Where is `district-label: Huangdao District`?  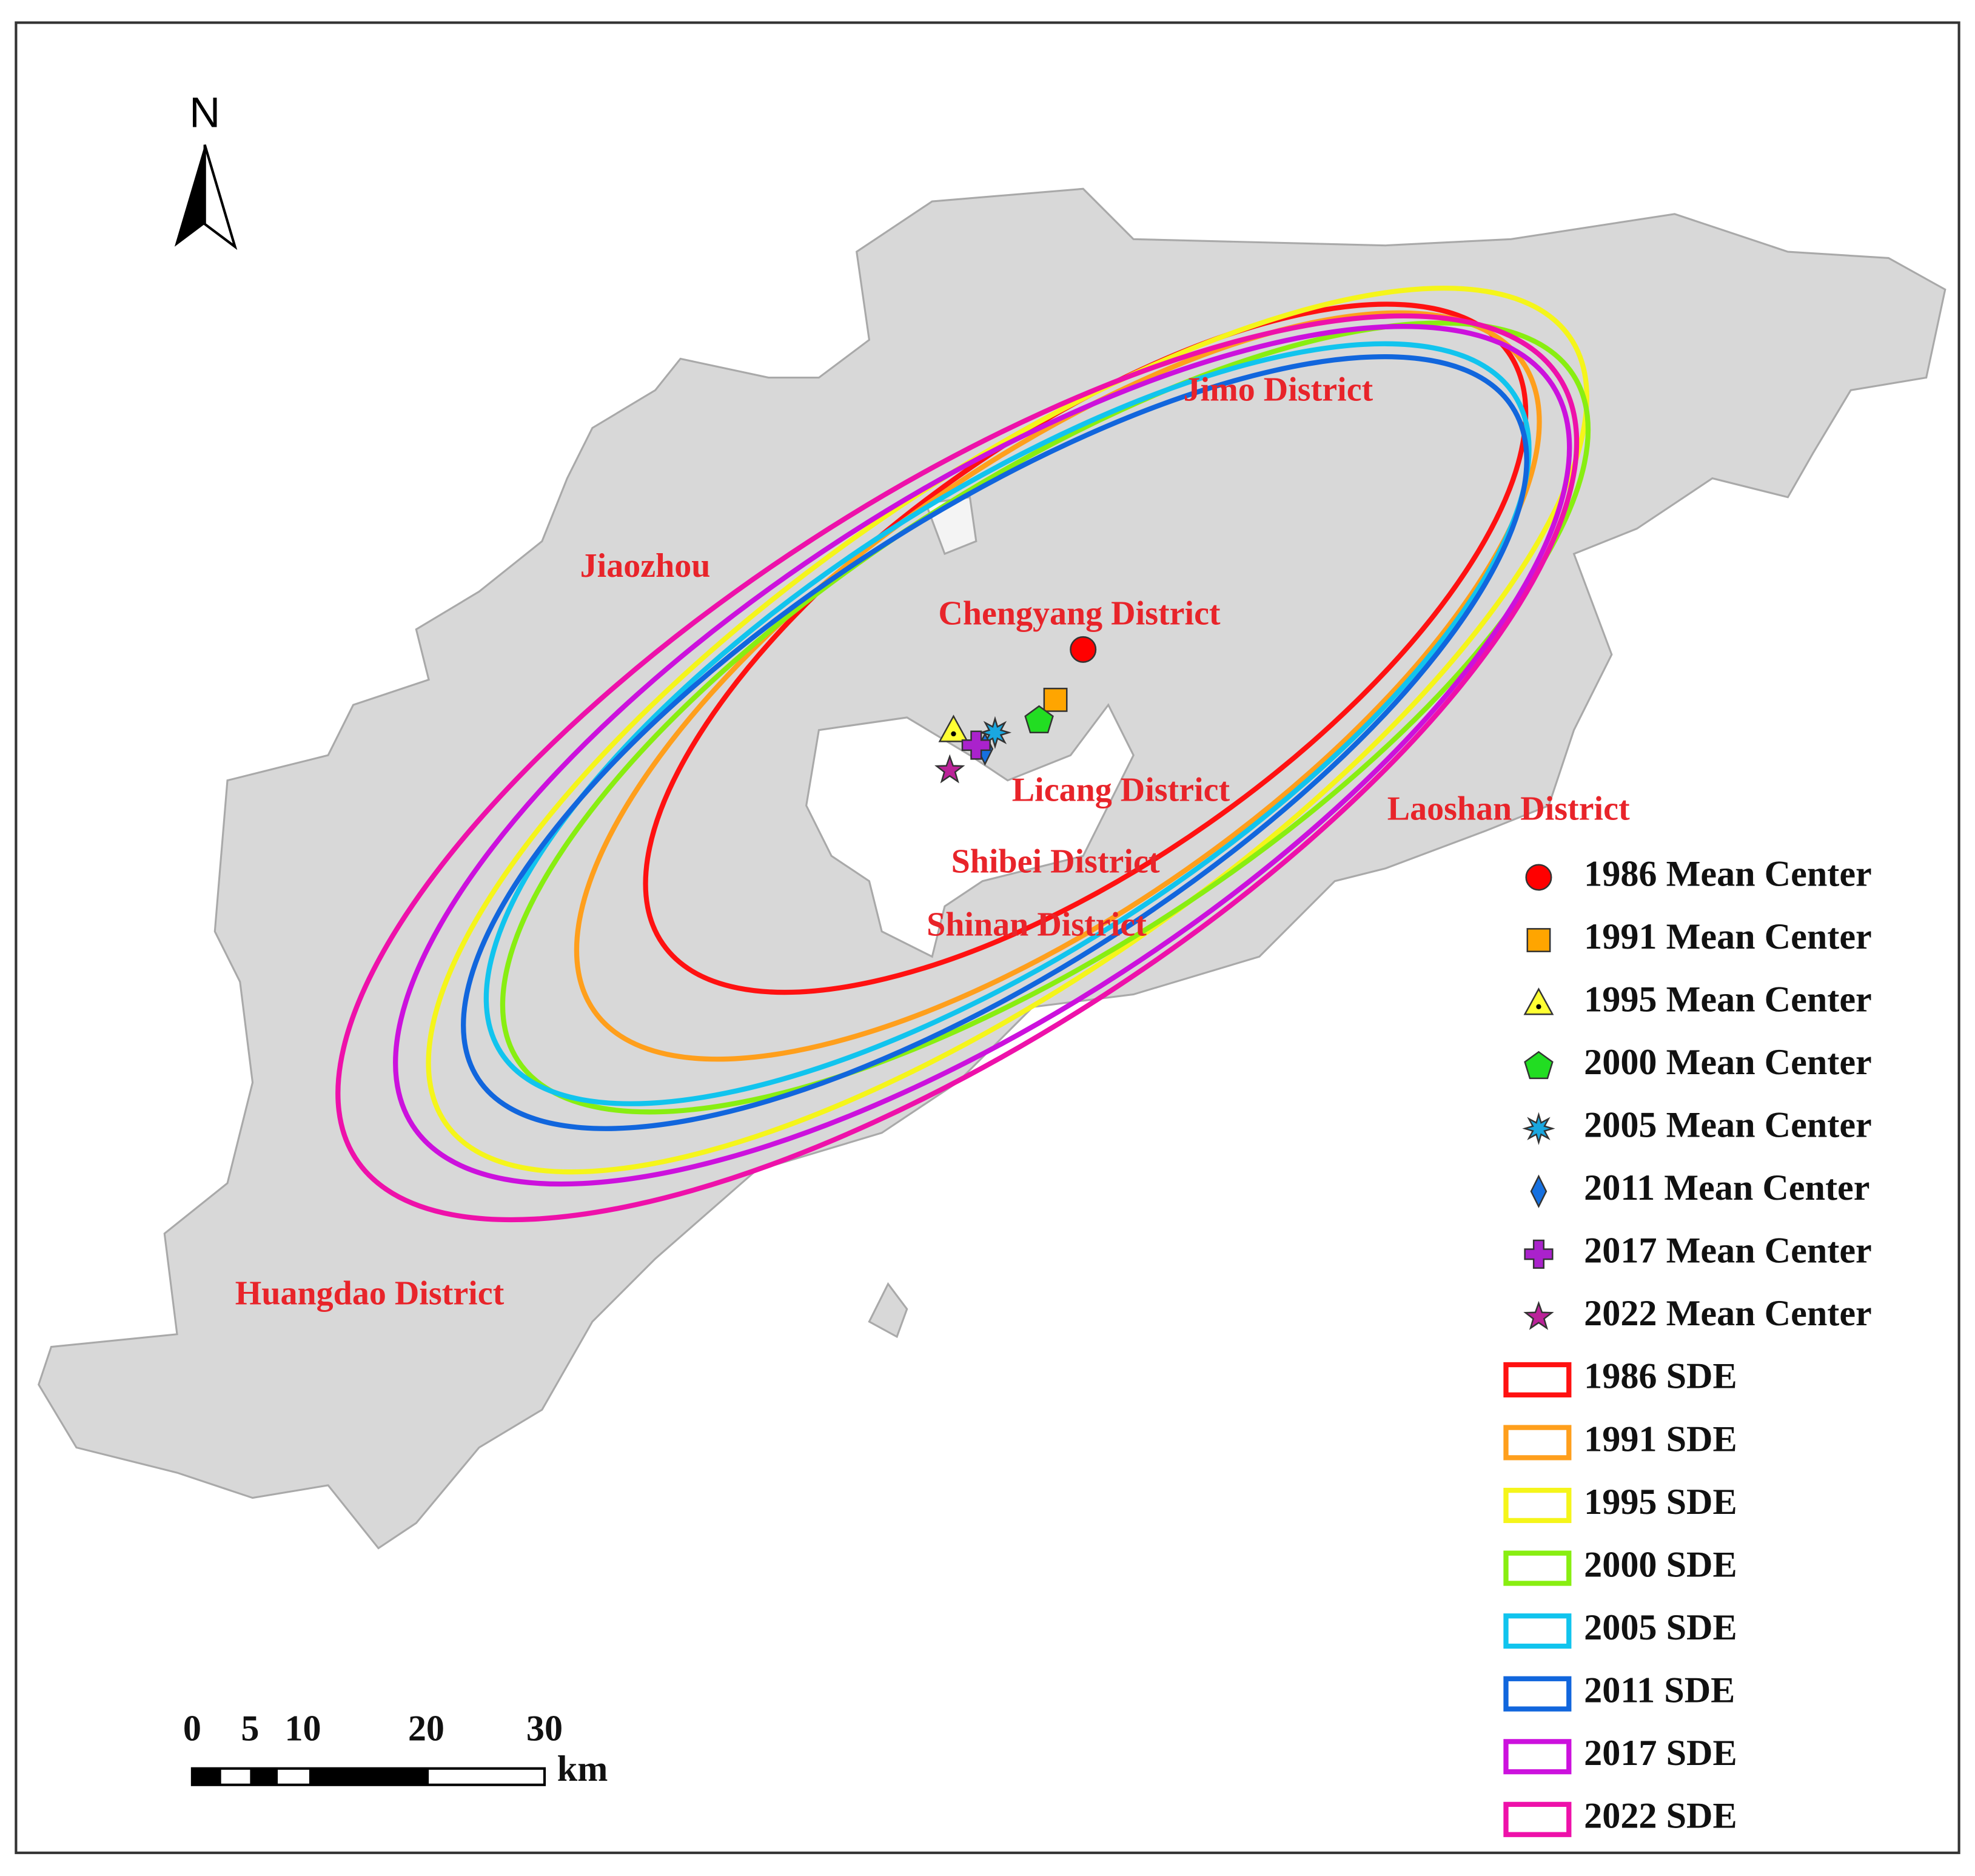 district-label: Huangdao District is located at coordinates (370, 1293).